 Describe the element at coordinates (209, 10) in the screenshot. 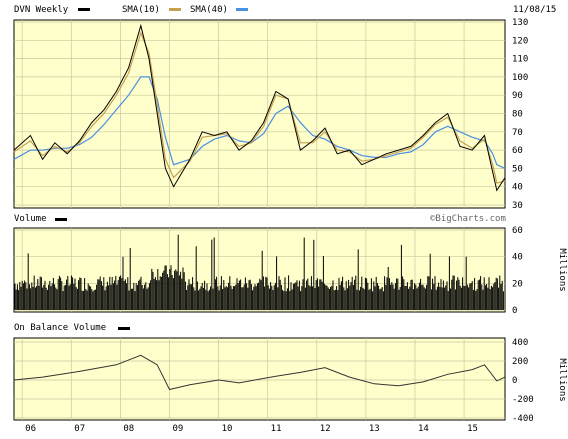

I see `sma40-label: SMA(40)` at that location.